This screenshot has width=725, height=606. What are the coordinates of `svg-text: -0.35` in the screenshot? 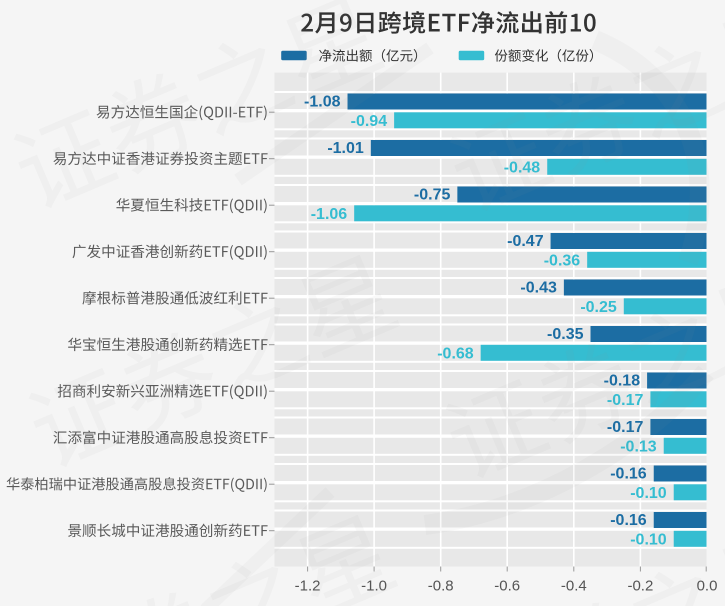 It's located at (565, 334).